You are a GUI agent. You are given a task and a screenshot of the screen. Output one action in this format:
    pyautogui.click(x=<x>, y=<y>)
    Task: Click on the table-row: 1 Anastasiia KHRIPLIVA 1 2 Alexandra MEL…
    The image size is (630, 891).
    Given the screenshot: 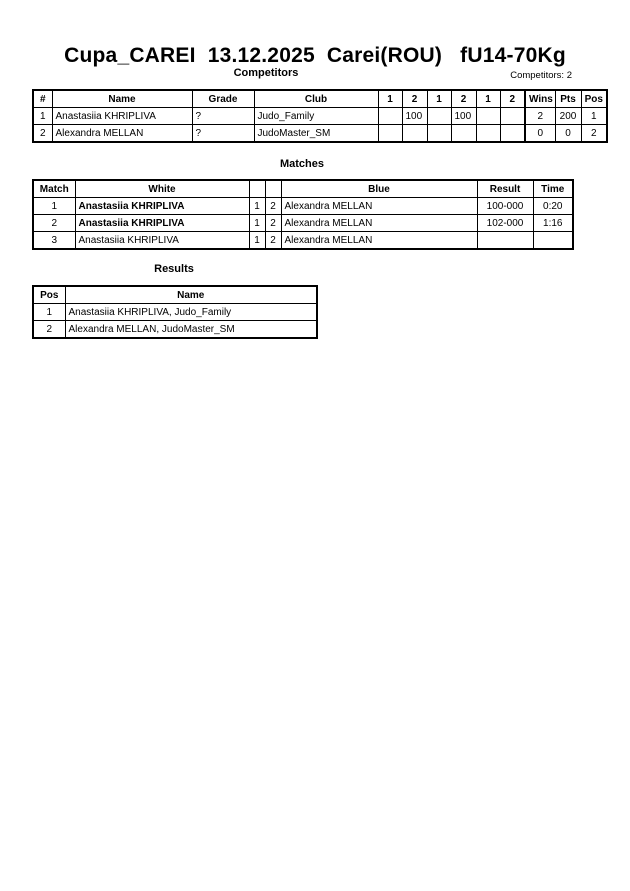 What is the action you would take?
    pyautogui.click(x=303, y=206)
    